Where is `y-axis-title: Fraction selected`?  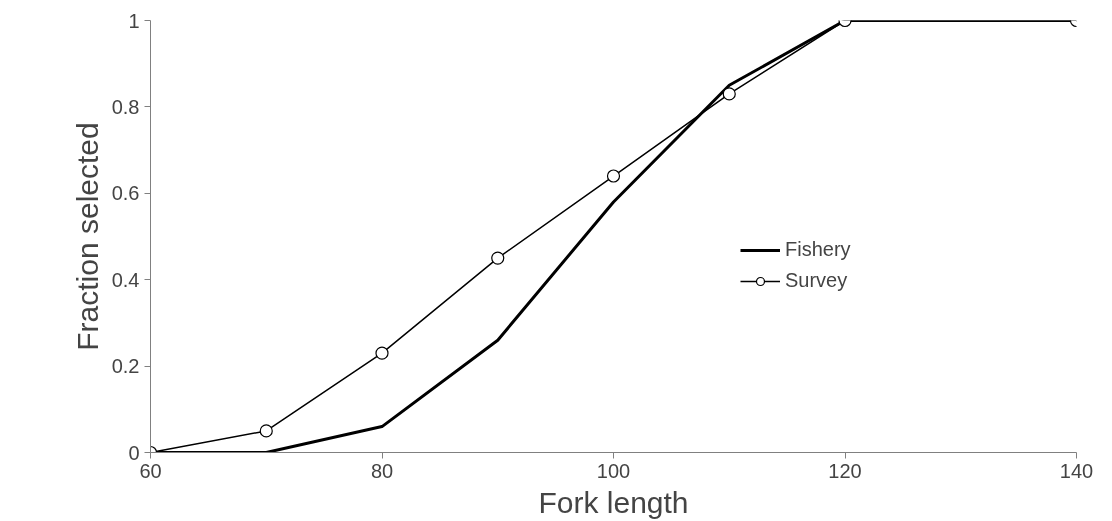
y-axis-title: Fraction selected is located at coordinates (87, 236).